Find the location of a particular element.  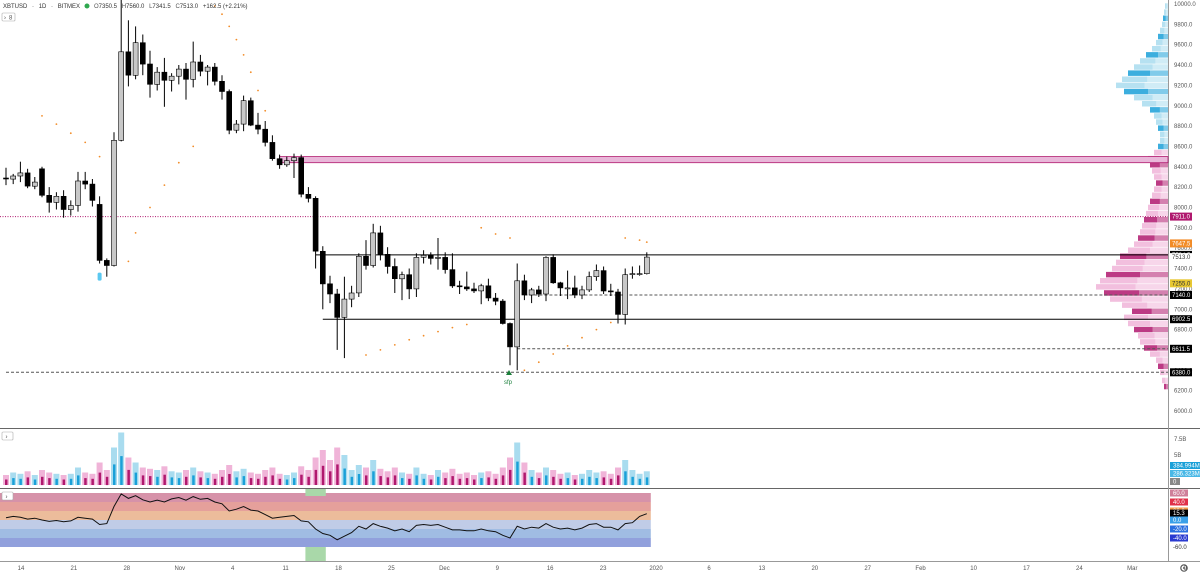

cyan-marker is located at coordinates (99, 276).